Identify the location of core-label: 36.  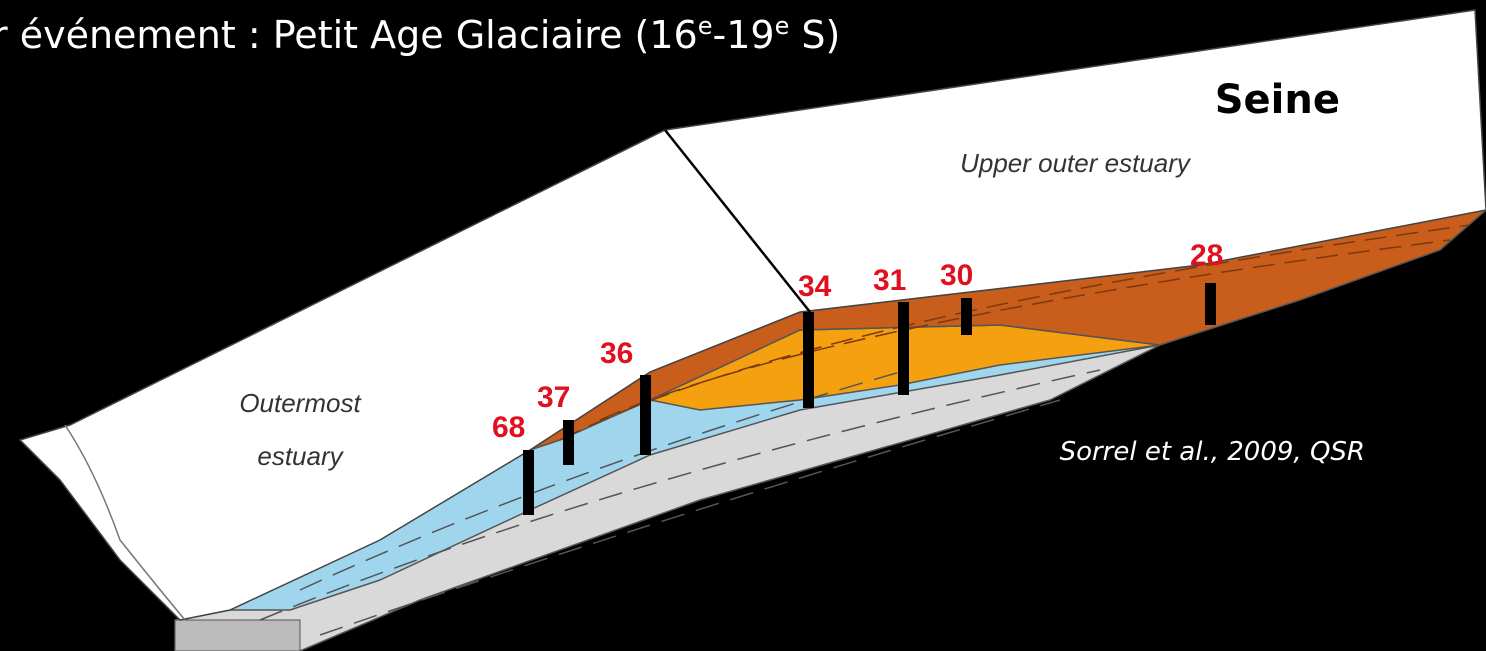
(616, 353).